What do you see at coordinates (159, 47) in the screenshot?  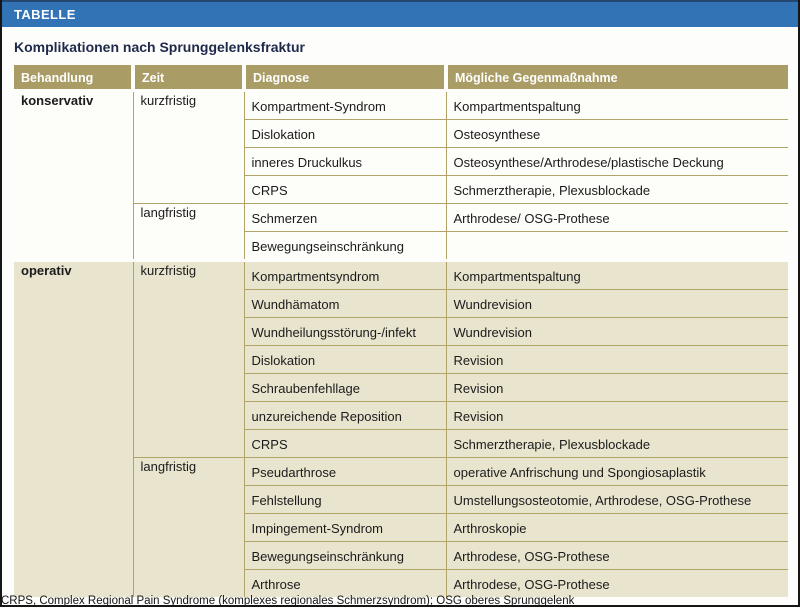 I see `table-title: Komplikationen nach Sprunggelenksfraktur` at bounding box center [159, 47].